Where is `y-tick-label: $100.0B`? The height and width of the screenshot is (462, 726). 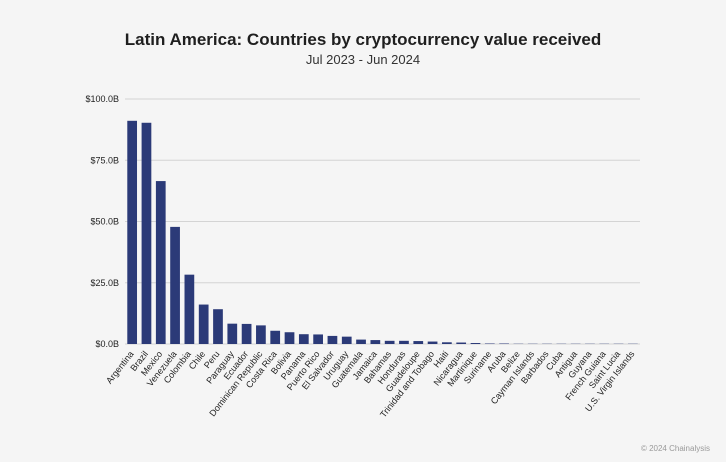 y-tick-label: $100.0B is located at coordinates (102, 99).